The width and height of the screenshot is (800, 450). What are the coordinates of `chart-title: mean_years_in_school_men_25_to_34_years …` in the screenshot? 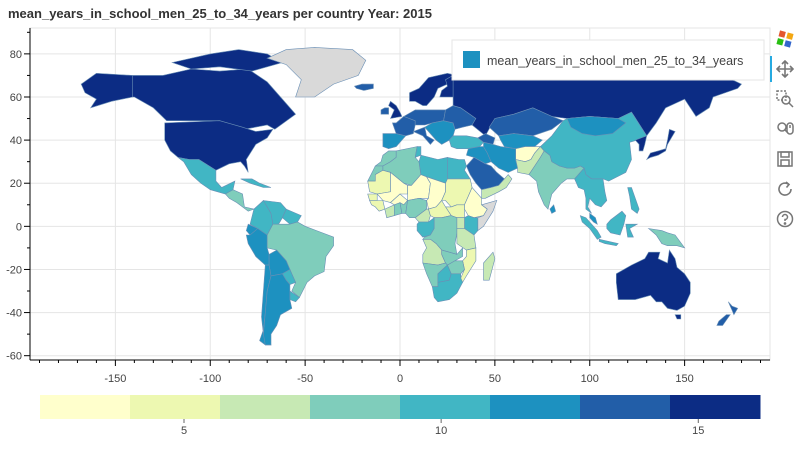 It's located at (220, 13).